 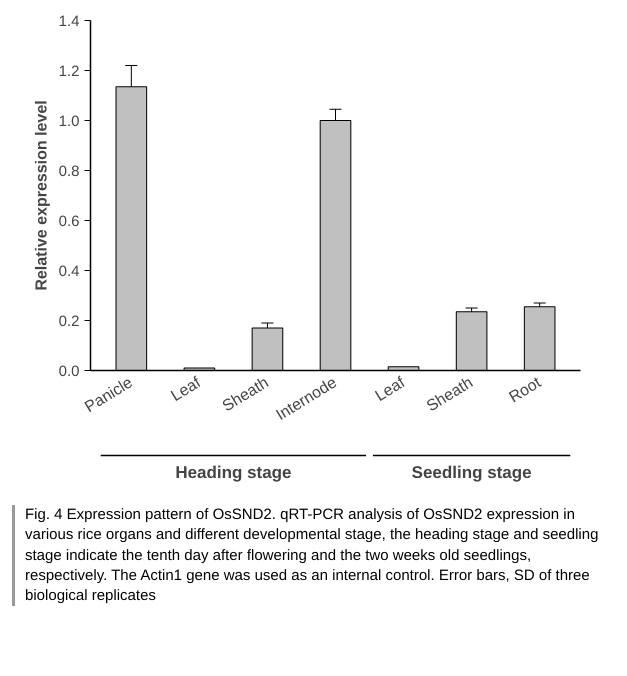 I want to click on text: Heading stage, so click(x=233, y=472).